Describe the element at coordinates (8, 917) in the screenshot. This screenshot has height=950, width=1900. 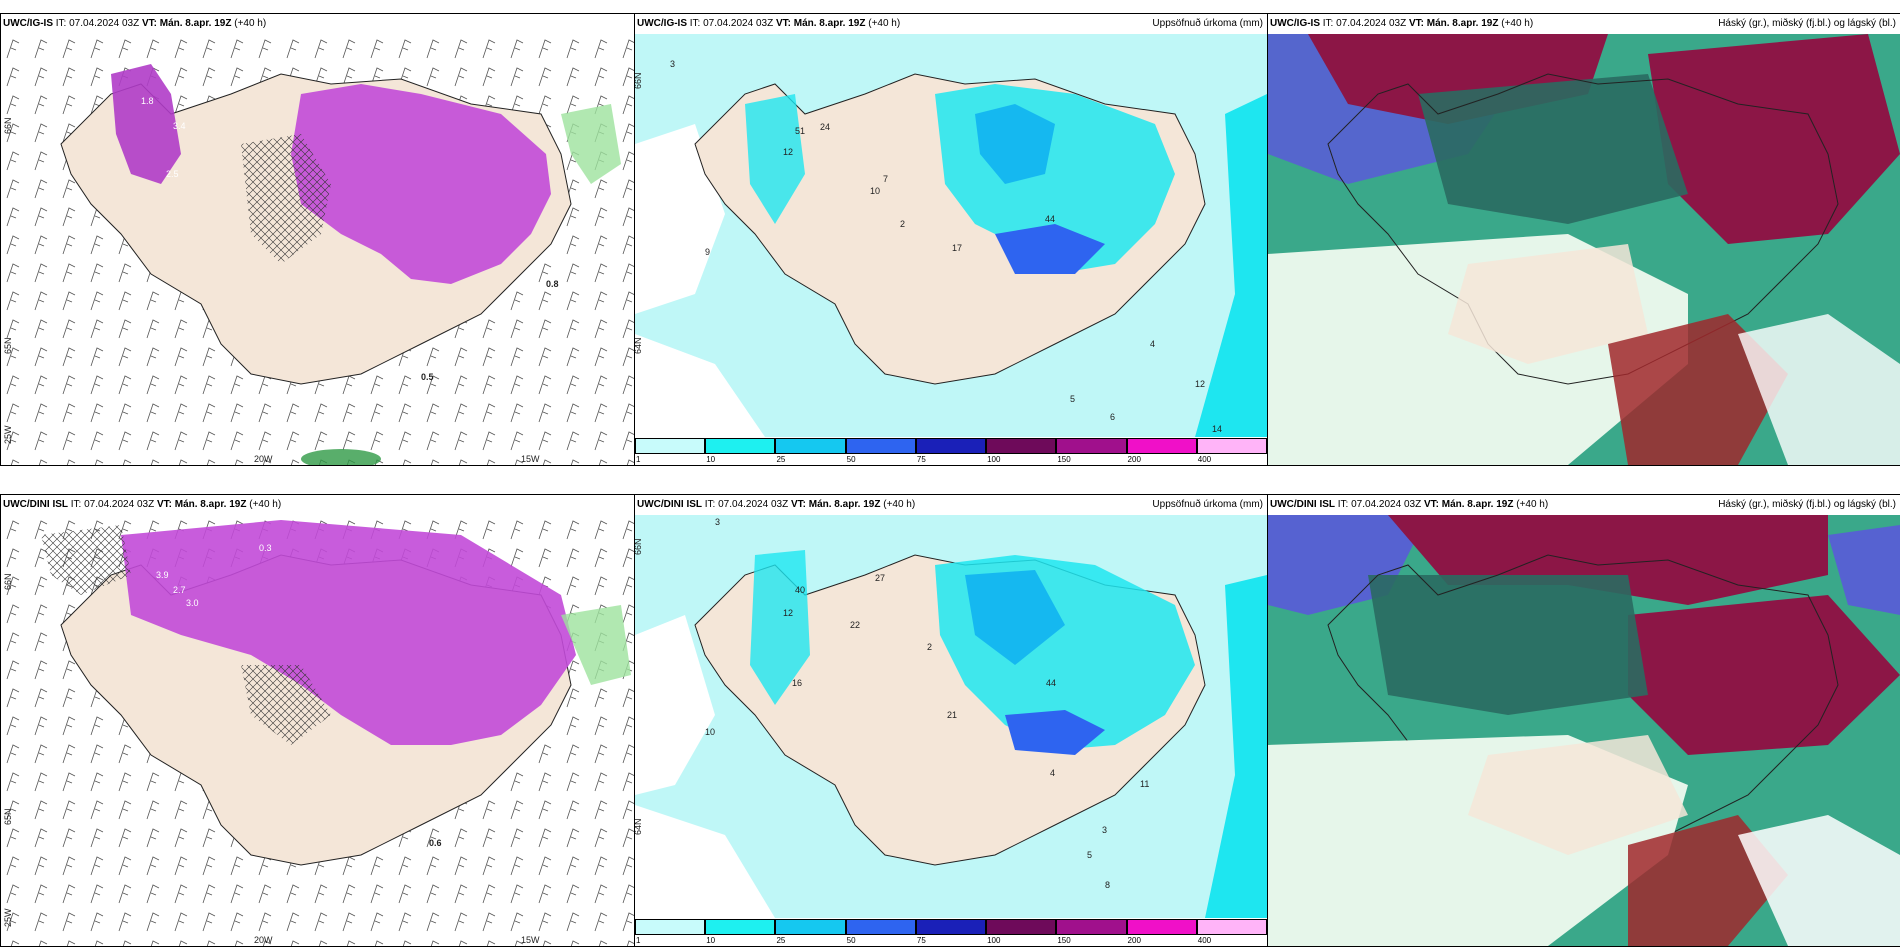
I see `lat-label: 25W` at that location.